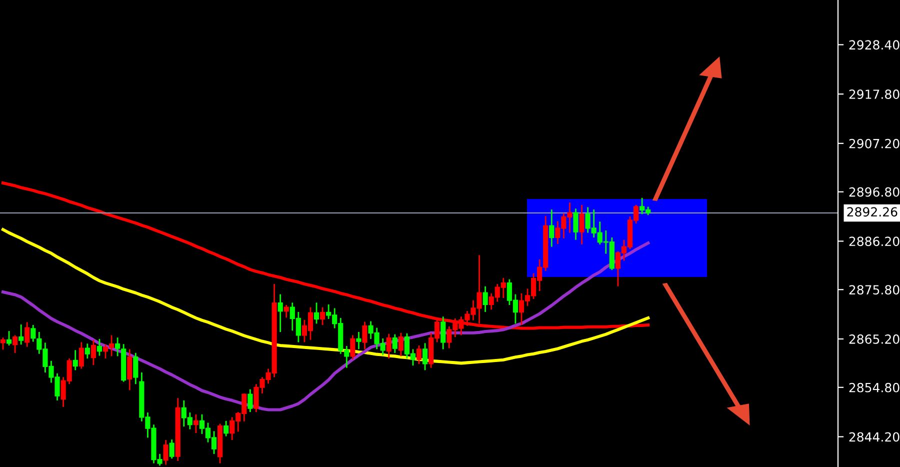 The height and width of the screenshot is (467, 900). What do you see at coordinates (874, 192) in the screenshot?
I see `y-tick-label: 2896.80` at bounding box center [874, 192].